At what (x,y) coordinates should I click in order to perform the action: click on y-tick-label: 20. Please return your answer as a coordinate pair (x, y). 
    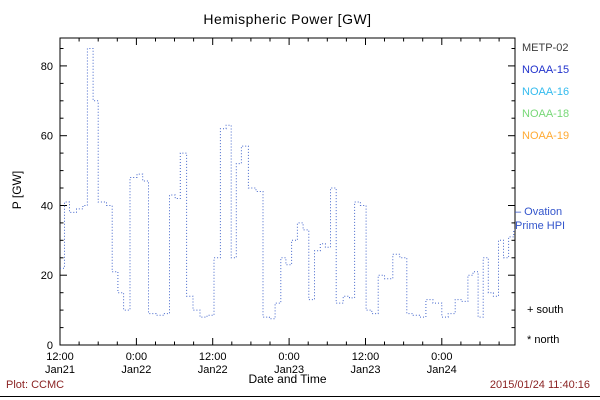
    Looking at the image, I should click on (47, 276).